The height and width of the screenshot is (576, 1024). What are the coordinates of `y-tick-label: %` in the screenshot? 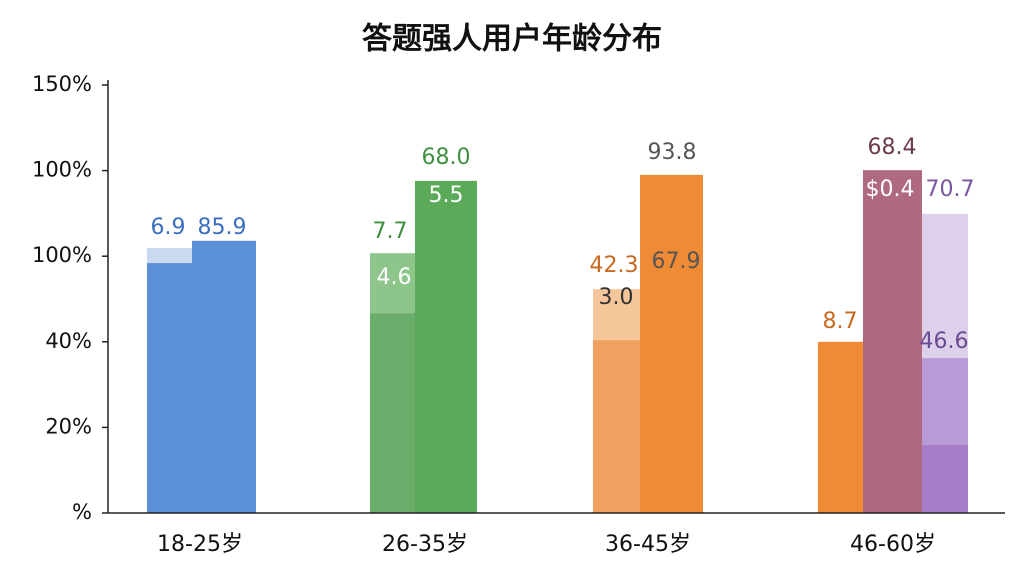 It's located at (82, 512).